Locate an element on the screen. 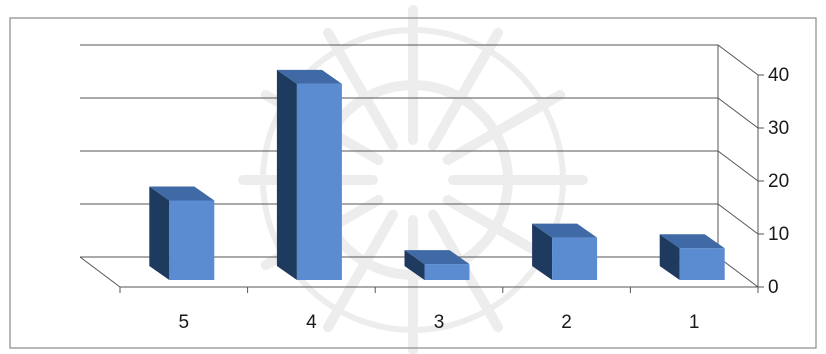  x-tick-label: 1 is located at coordinates (694, 322).